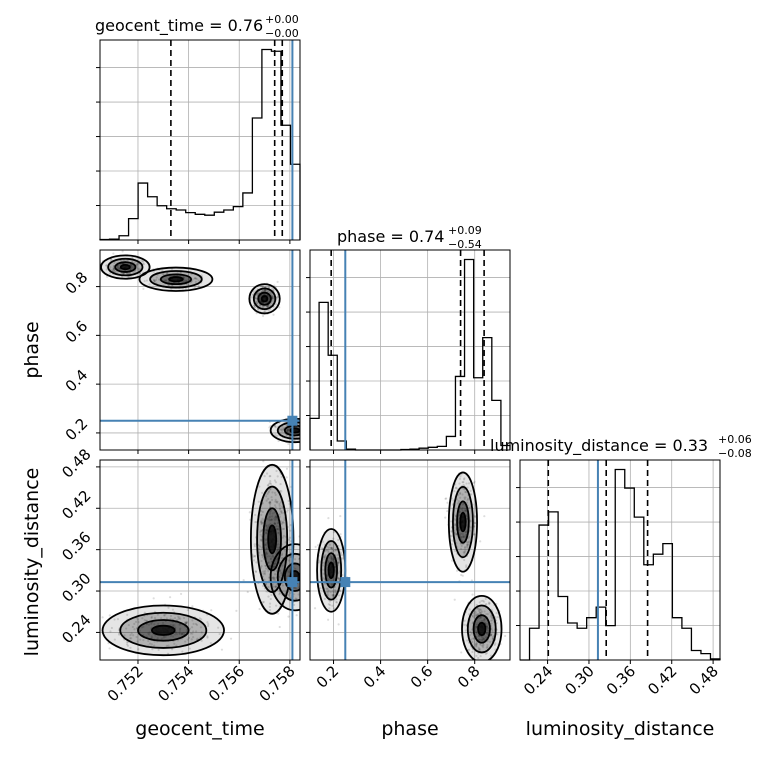 This screenshot has height=760, width=760. I want to click on panel-frame, so click(200, 560).